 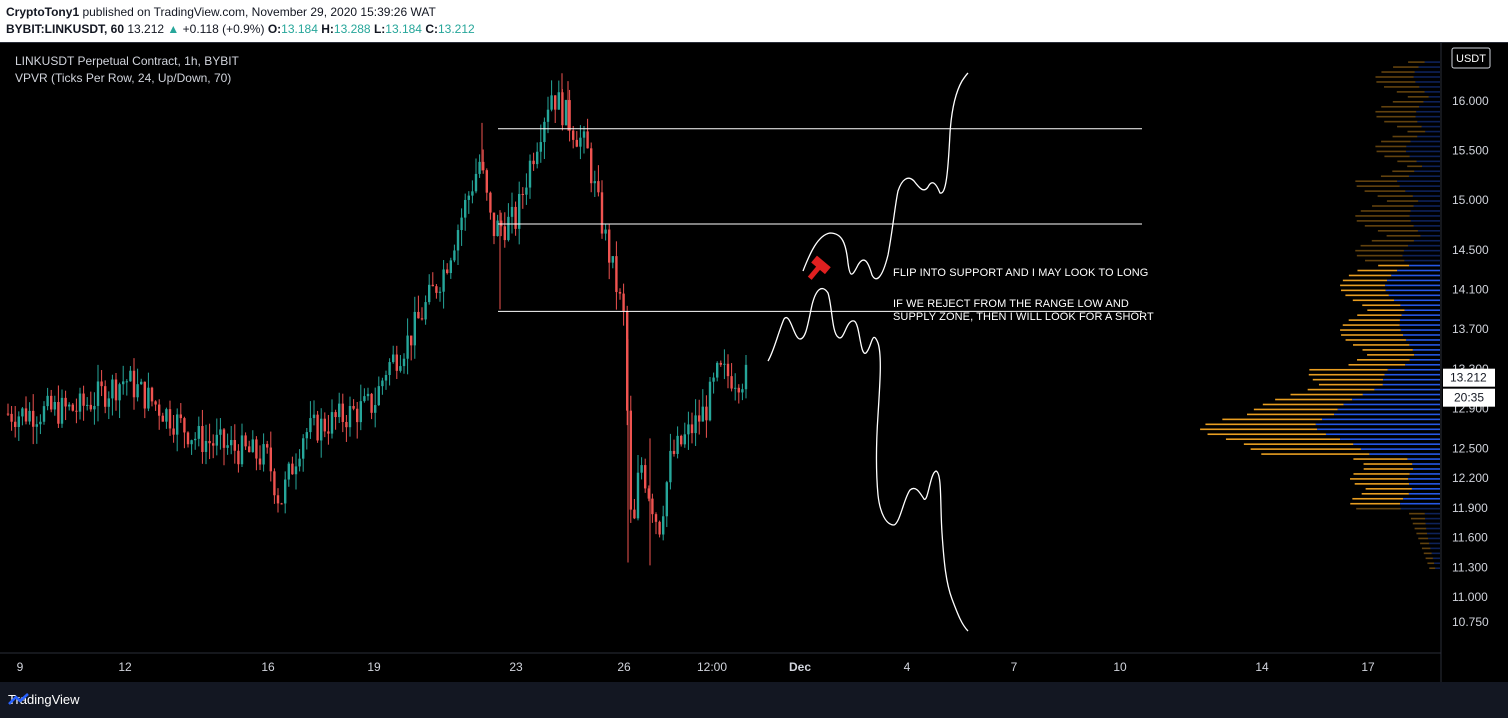 I want to click on indicator-legend: VPVR (Ticks Per Row, 24, Up/Down, 70), so click(x=123, y=78).